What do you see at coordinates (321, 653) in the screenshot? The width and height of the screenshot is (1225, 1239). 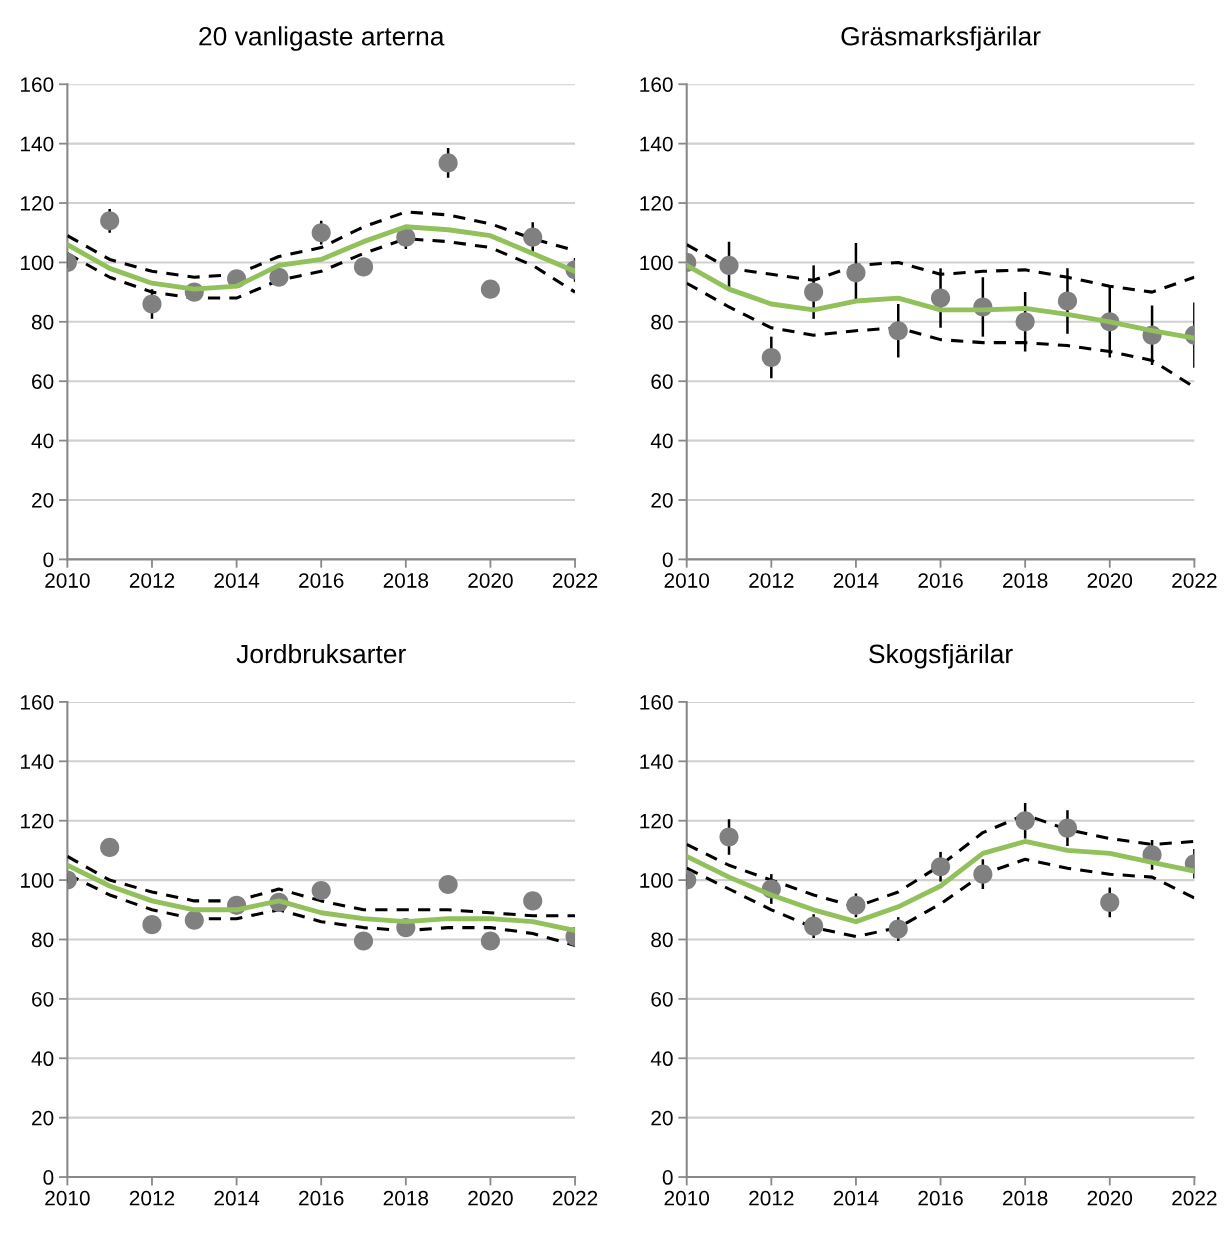 I see `chart-title: Jordbruksarter` at bounding box center [321, 653].